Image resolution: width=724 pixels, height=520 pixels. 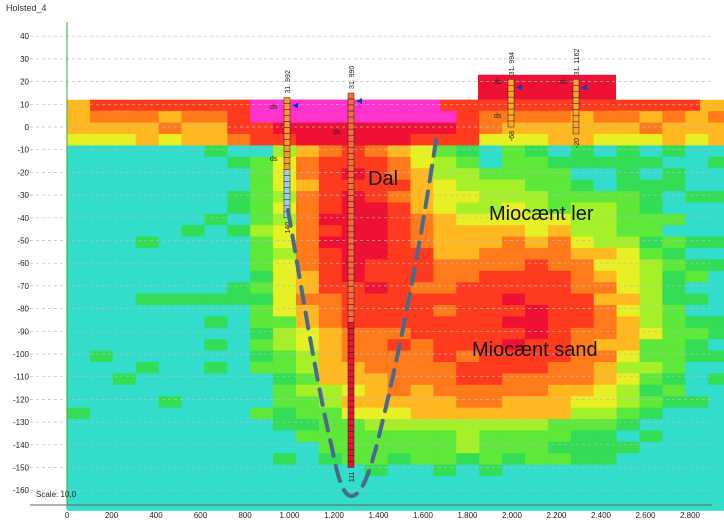 I want to click on y-tick-label: -140, so click(x=21, y=445).